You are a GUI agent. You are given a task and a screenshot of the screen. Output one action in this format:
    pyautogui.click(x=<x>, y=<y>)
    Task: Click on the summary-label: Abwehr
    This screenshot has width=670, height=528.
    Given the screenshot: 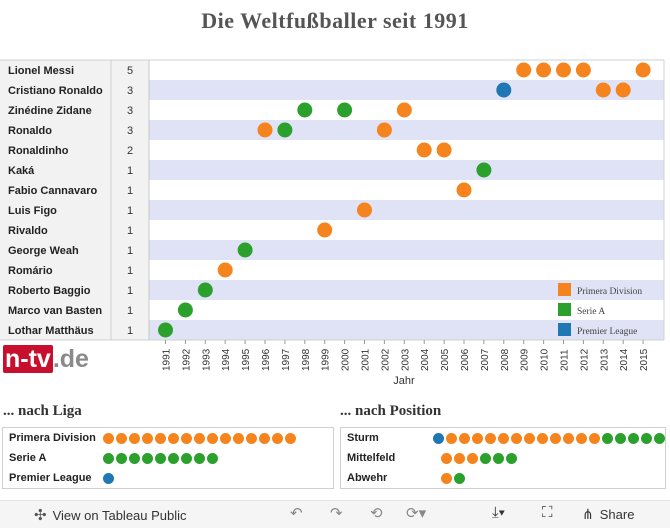 What is the action you would take?
    pyautogui.click(x=367, y=478)
    